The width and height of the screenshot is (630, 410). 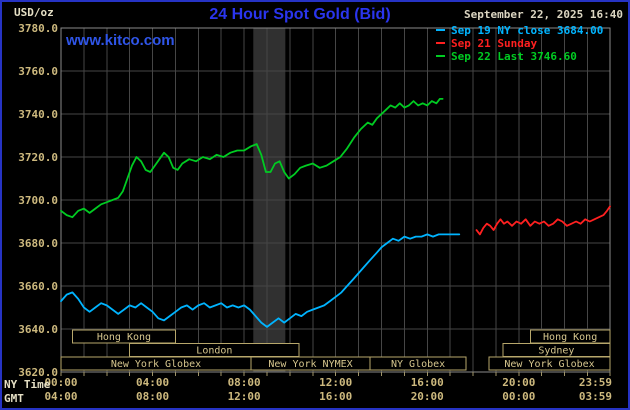 I want to click on legend-item-sep21: Sep 21 Sunday, so click(x=519, y=43).